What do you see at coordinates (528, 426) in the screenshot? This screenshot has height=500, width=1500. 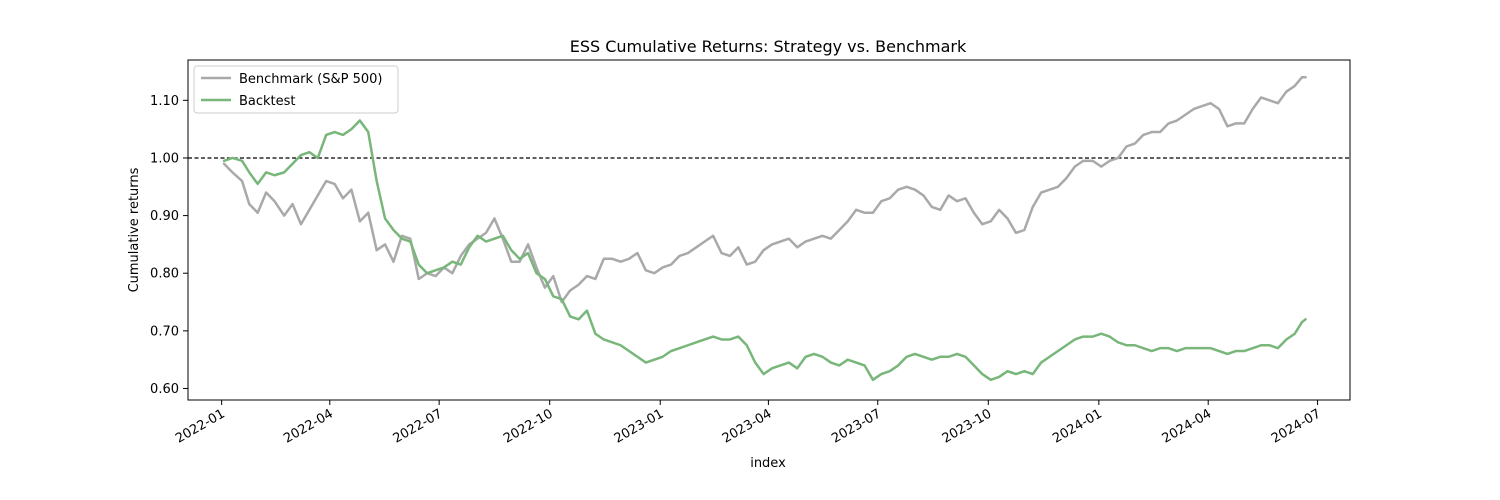 I see `x-tick-label: 2022-10` at bounding box center [528, 426].